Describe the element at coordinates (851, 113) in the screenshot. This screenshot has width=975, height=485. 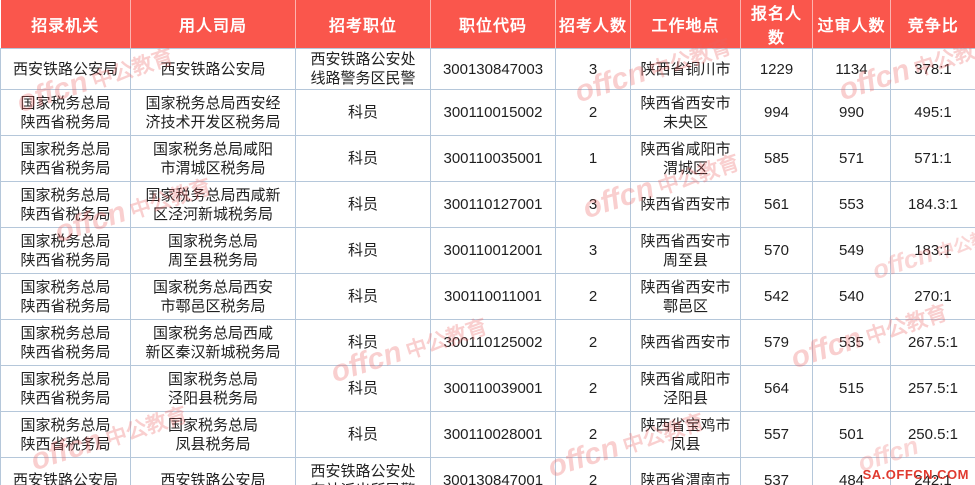
I see `cell-approved: 990` at that location.